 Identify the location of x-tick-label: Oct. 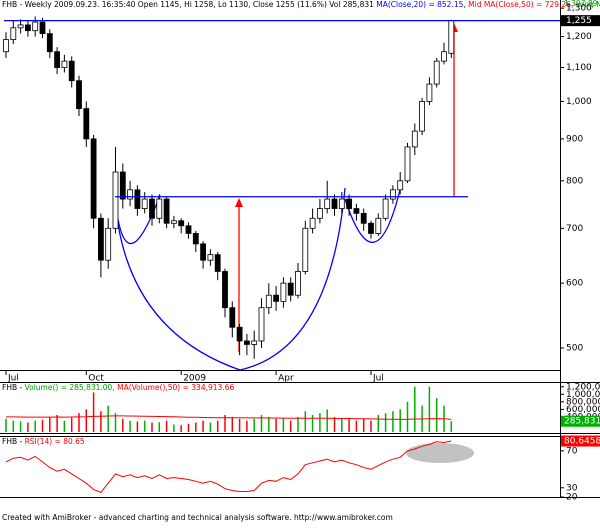
(96, 379).